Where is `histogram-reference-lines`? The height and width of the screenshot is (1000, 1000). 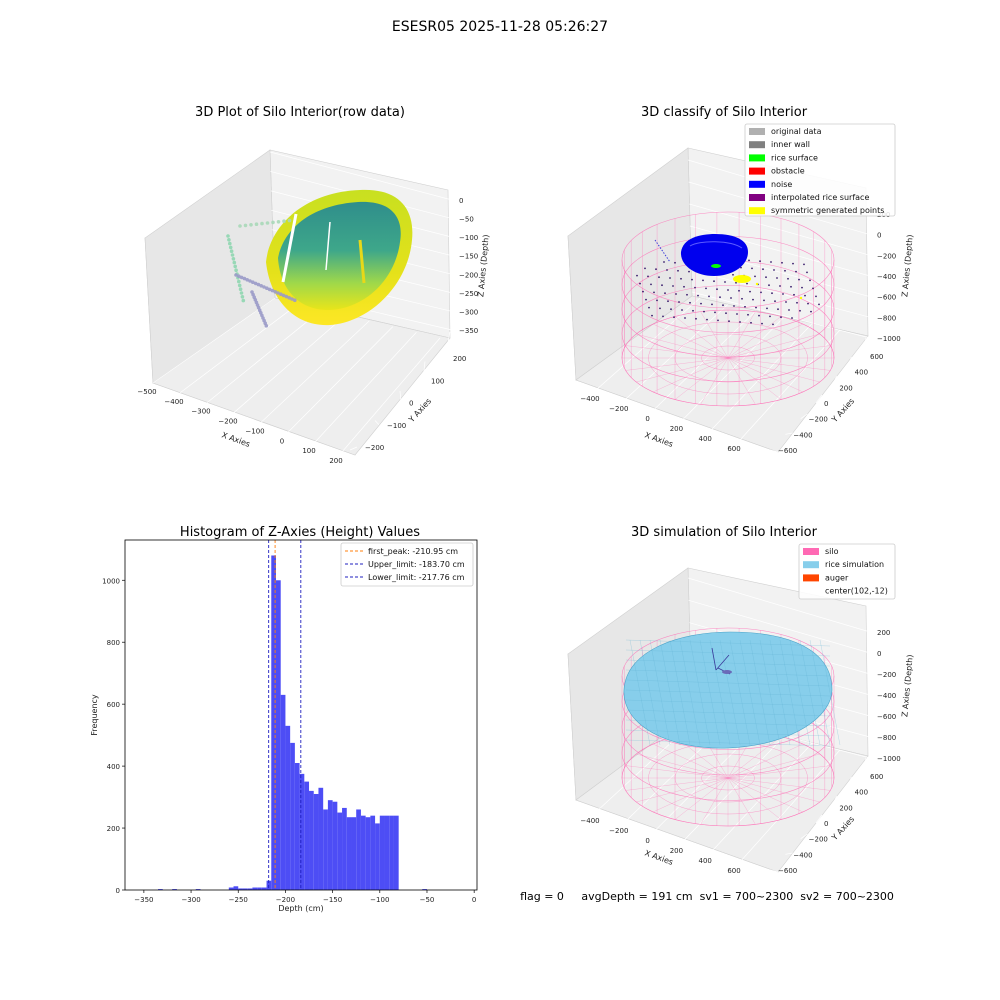
histogram-reference-lines is located at coordinates (285, 715).